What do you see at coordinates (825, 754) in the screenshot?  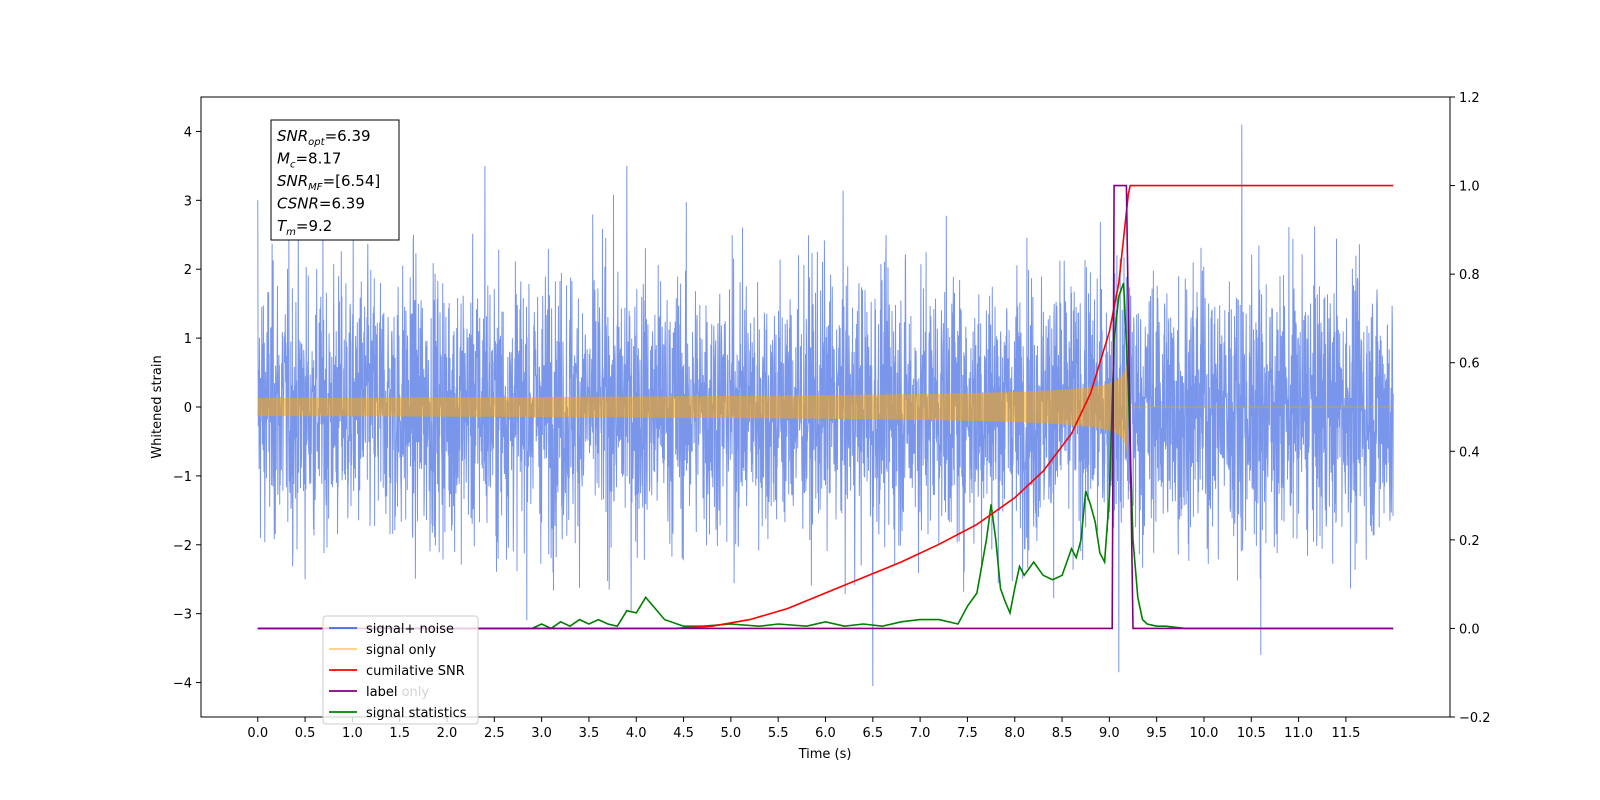 I see `x-axis-label: Time (s)` at bounding box center [825, 754].